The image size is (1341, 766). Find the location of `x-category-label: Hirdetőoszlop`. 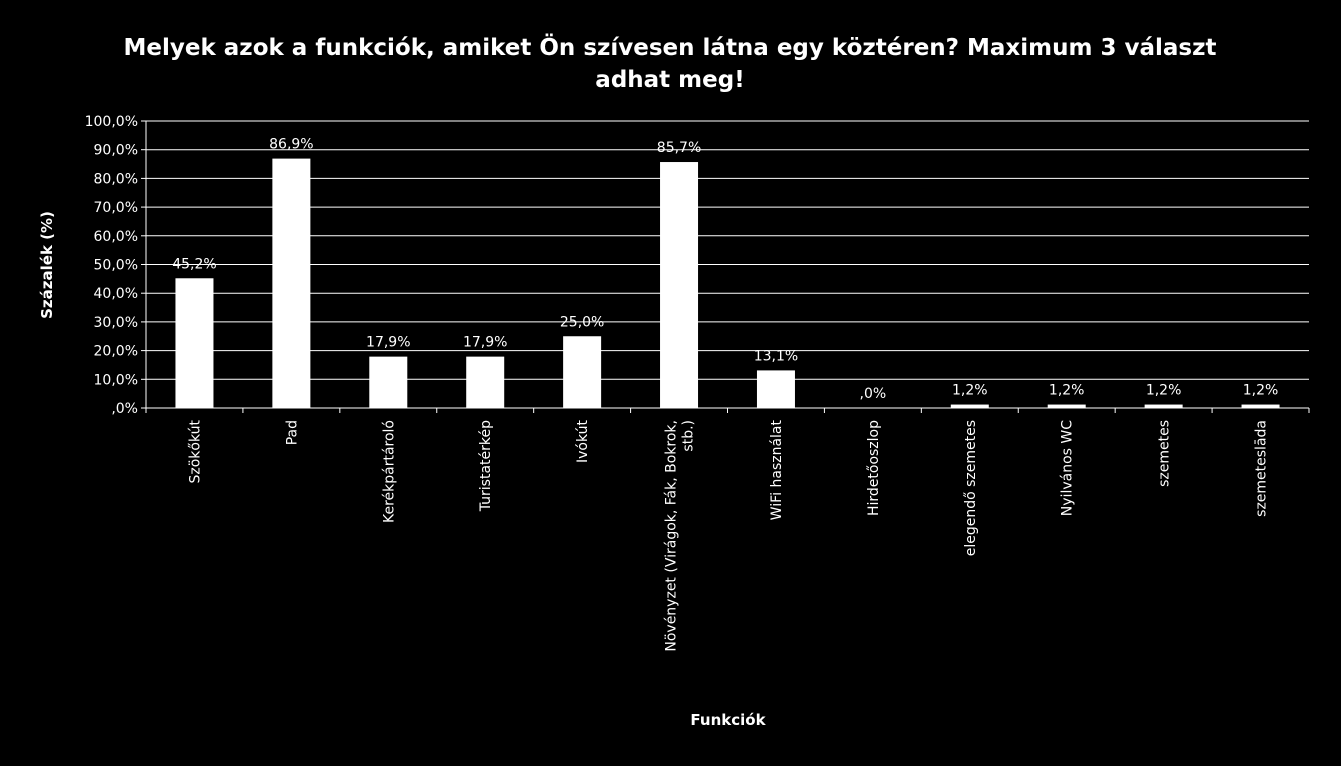

x-category-label: Hirdetőoszlop is located at coordinates (874, 468).